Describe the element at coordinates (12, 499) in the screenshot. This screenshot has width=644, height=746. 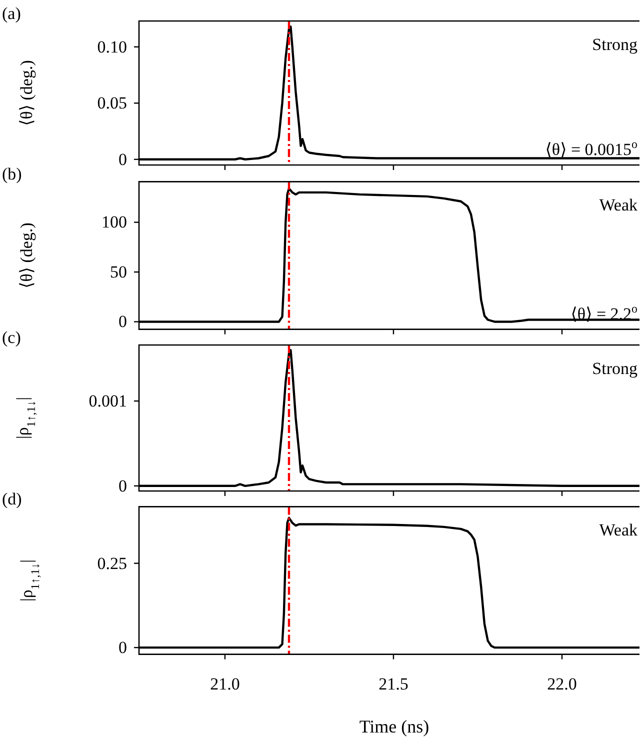
I see `text: (d)` at that location.